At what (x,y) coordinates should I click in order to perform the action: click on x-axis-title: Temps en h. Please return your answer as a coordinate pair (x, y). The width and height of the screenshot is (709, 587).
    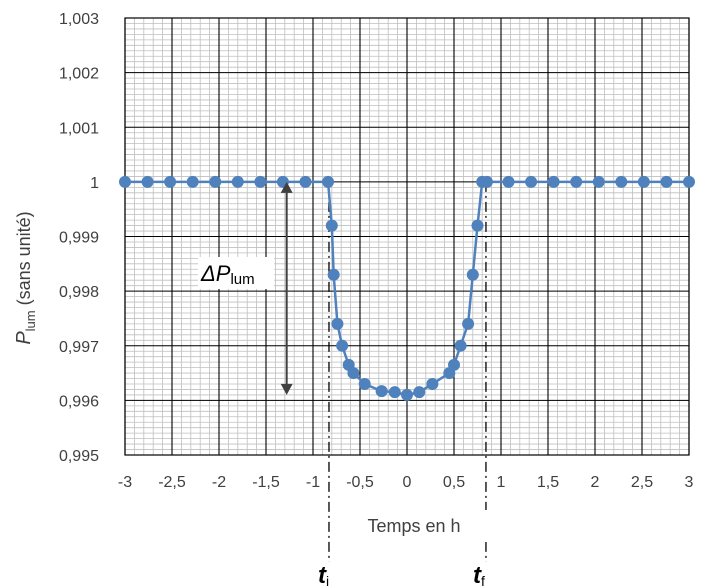
    Looking at the image, I should click on (413, 526).